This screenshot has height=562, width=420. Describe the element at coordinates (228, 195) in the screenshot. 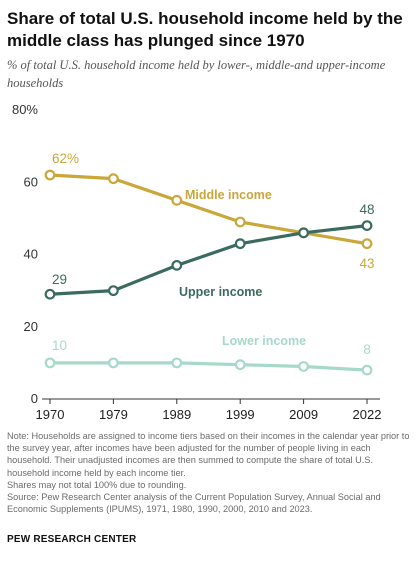

I see `series-label-middle: Middle income` at that location.